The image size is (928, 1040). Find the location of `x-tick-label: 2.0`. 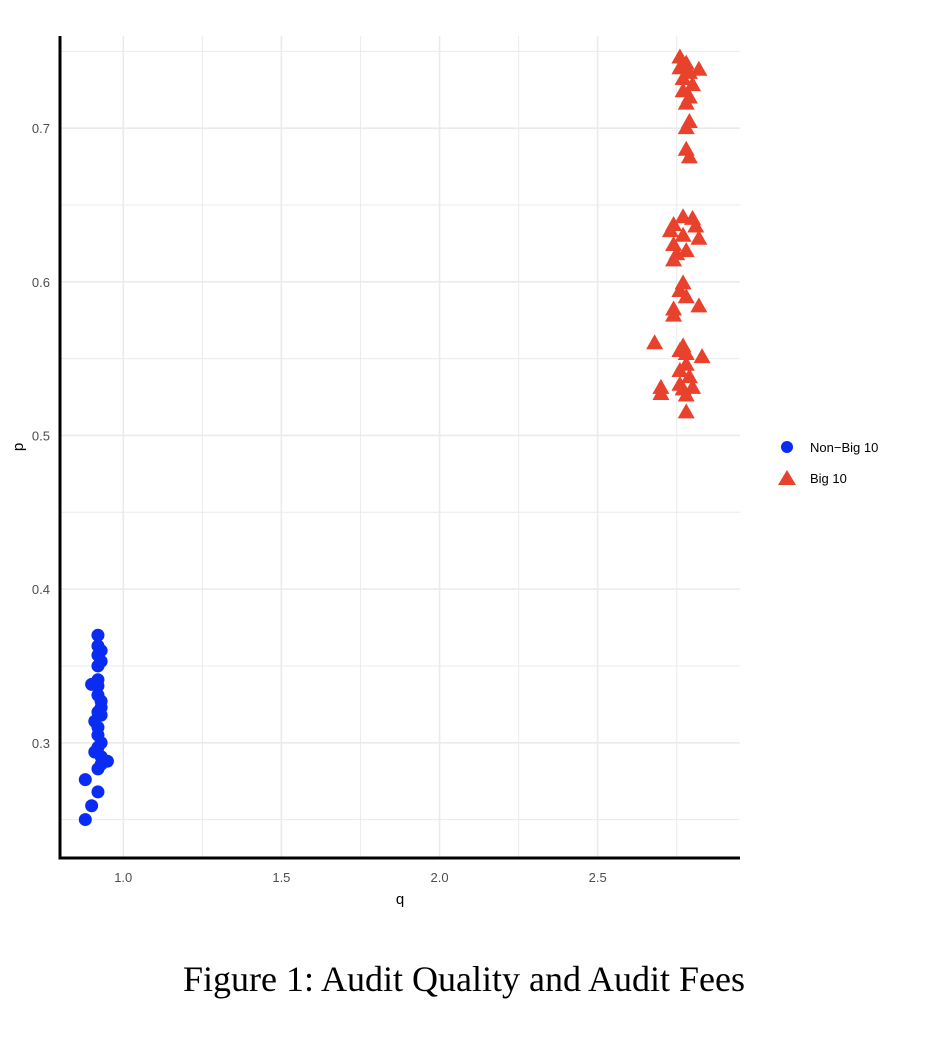

x-tick-label: 2.0 is located at coordinates (439, 877).